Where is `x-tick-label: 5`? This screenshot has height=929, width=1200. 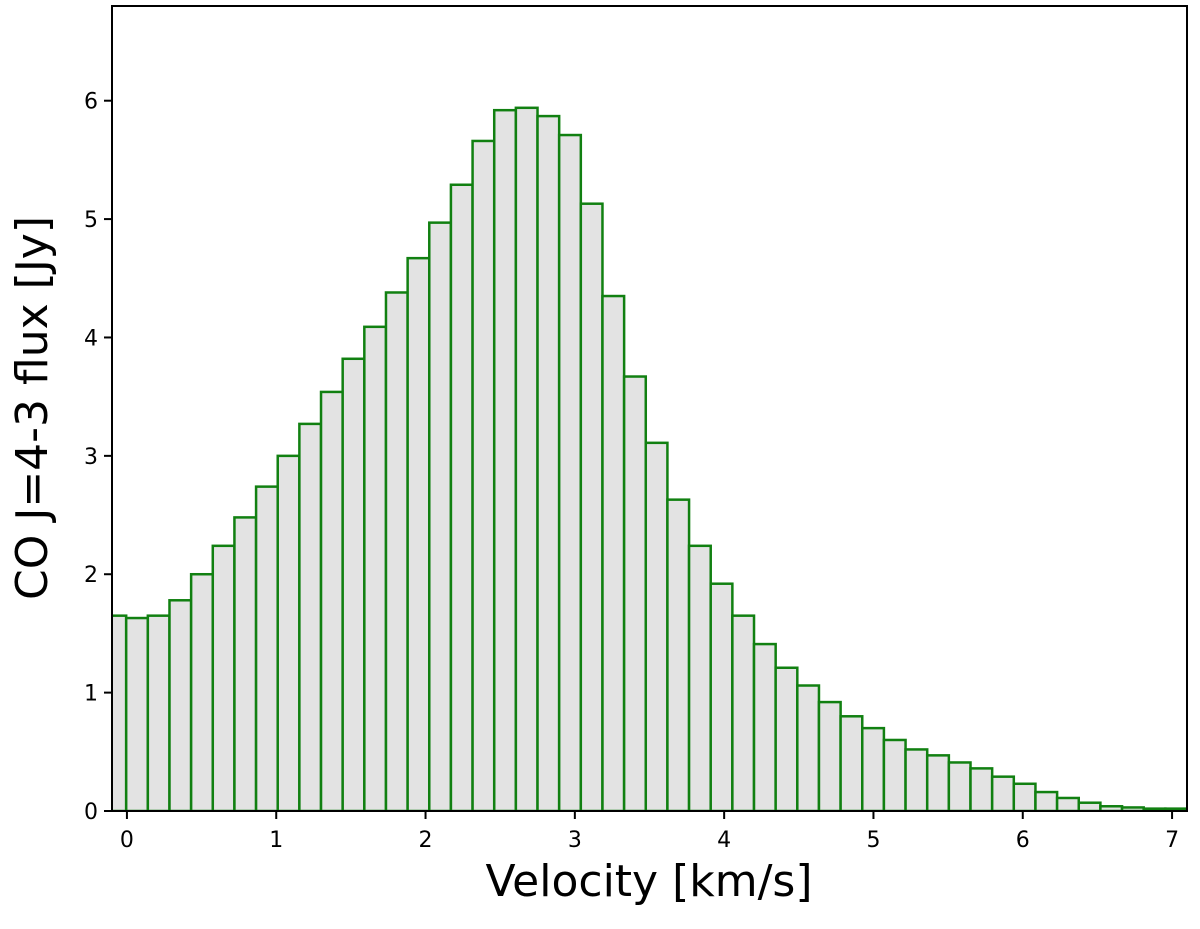 x-tick-label: 5 is located at coordinates (873, 840).